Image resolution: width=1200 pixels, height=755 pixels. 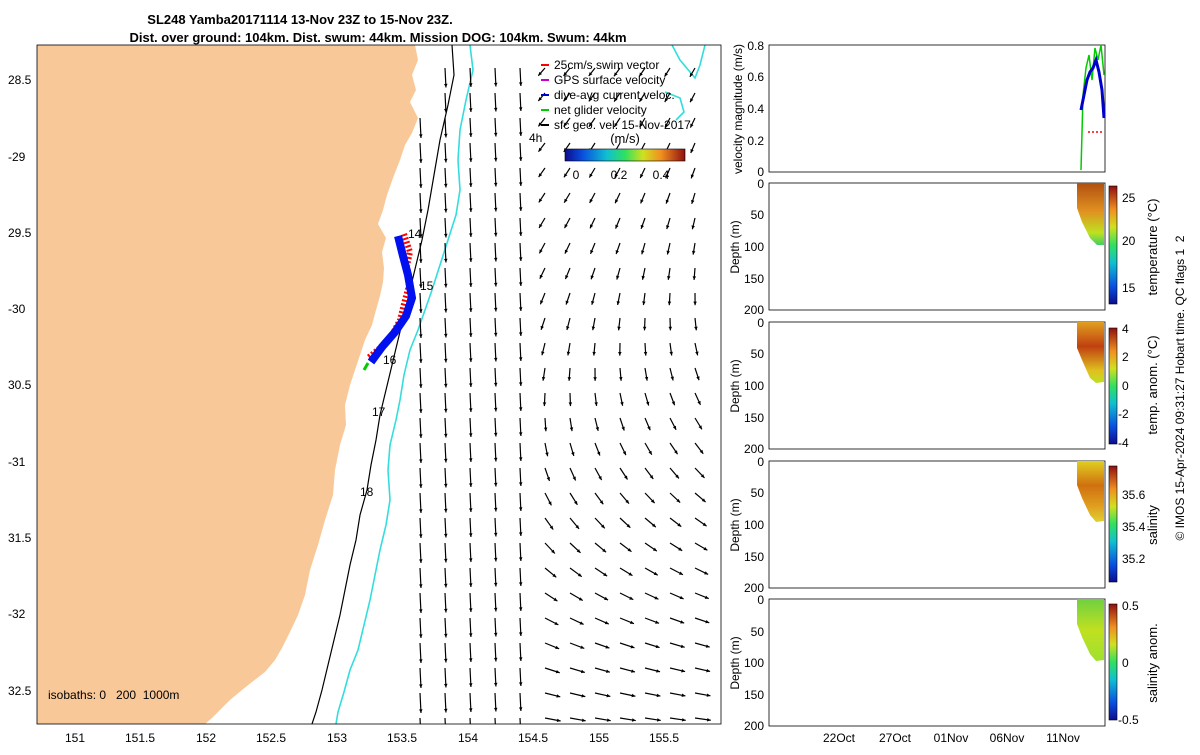 I want to click on salinity-axes, so click(x=937, y=524).